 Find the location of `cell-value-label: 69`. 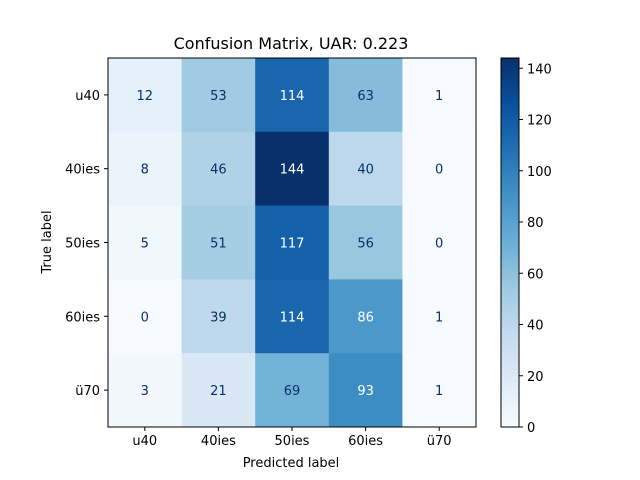

cell-value-label: 69 is located at coordinates (292, 391).